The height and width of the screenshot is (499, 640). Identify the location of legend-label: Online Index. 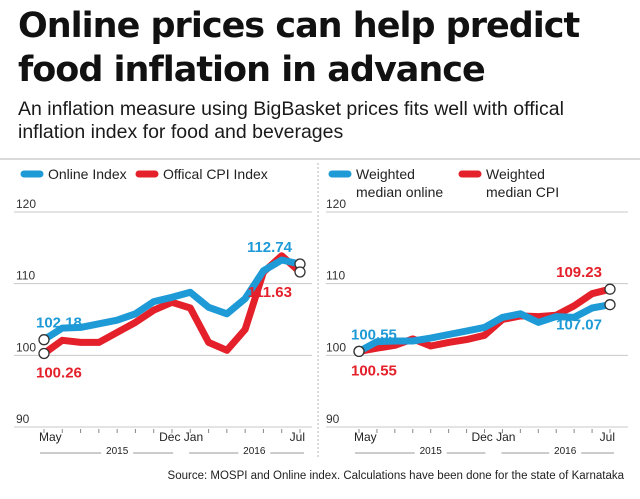
(87, 174).